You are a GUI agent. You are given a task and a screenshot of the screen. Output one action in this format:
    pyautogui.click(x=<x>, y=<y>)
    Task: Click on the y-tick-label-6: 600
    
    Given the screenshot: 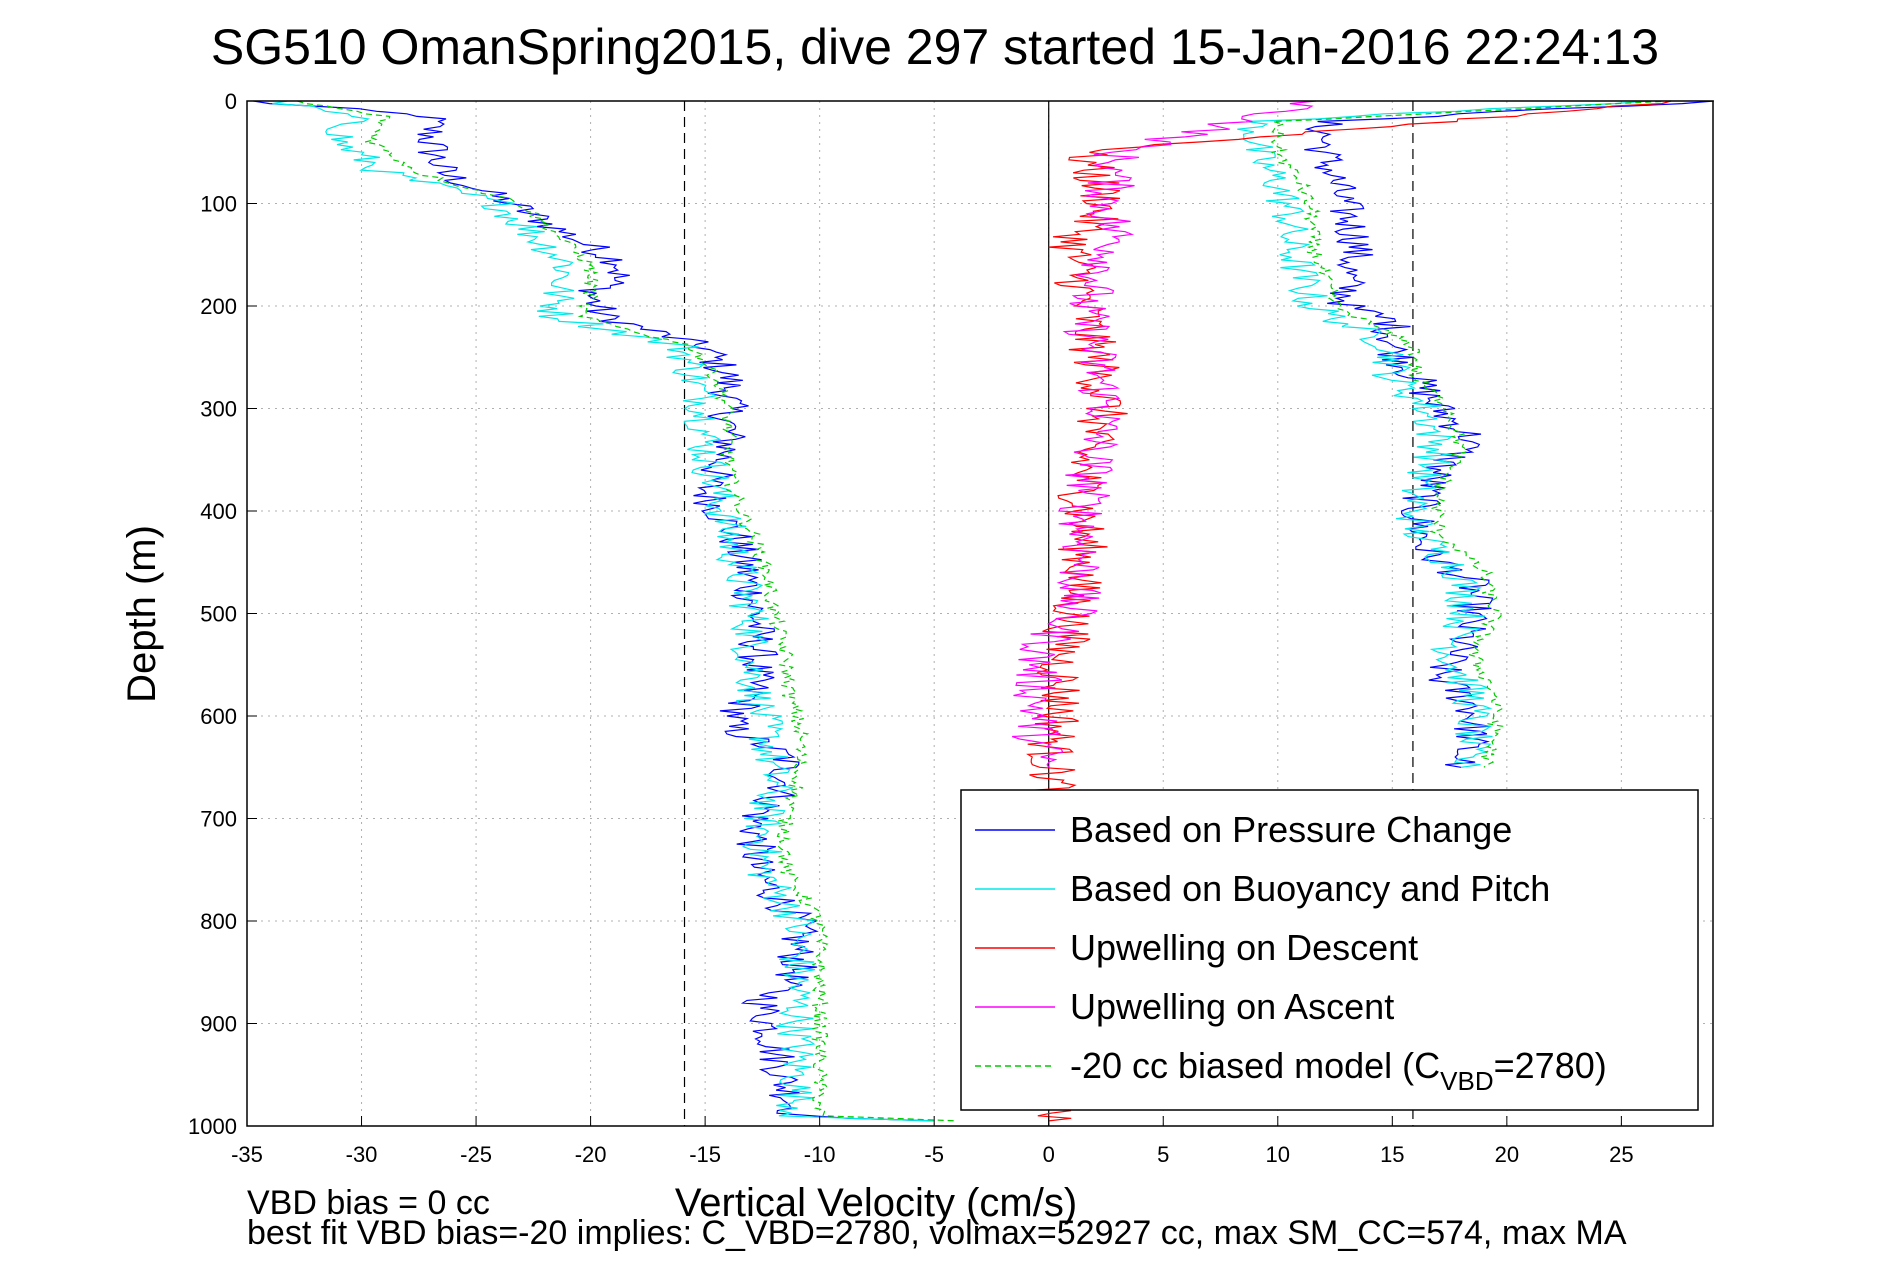 What is the action you would take?
    pyautogui.click(x=218, y=716)
    